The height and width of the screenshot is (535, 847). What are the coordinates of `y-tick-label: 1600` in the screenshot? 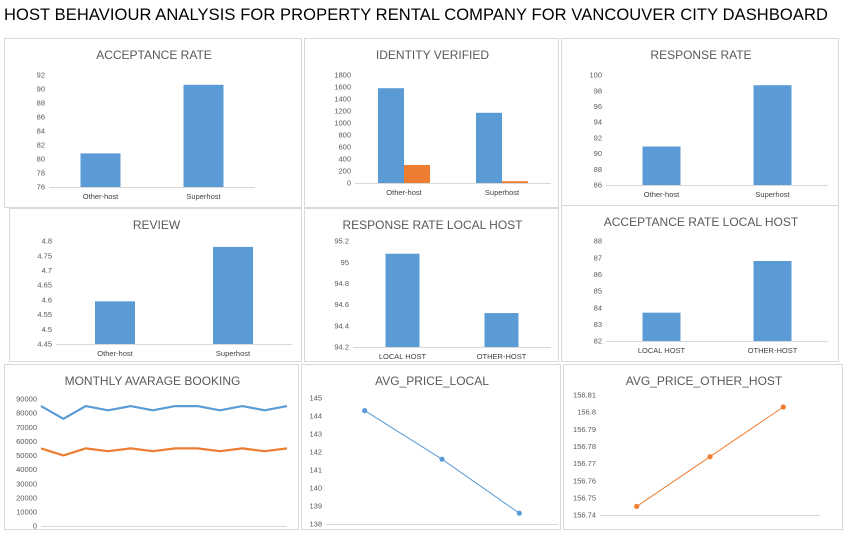 It's located at (342, 87).